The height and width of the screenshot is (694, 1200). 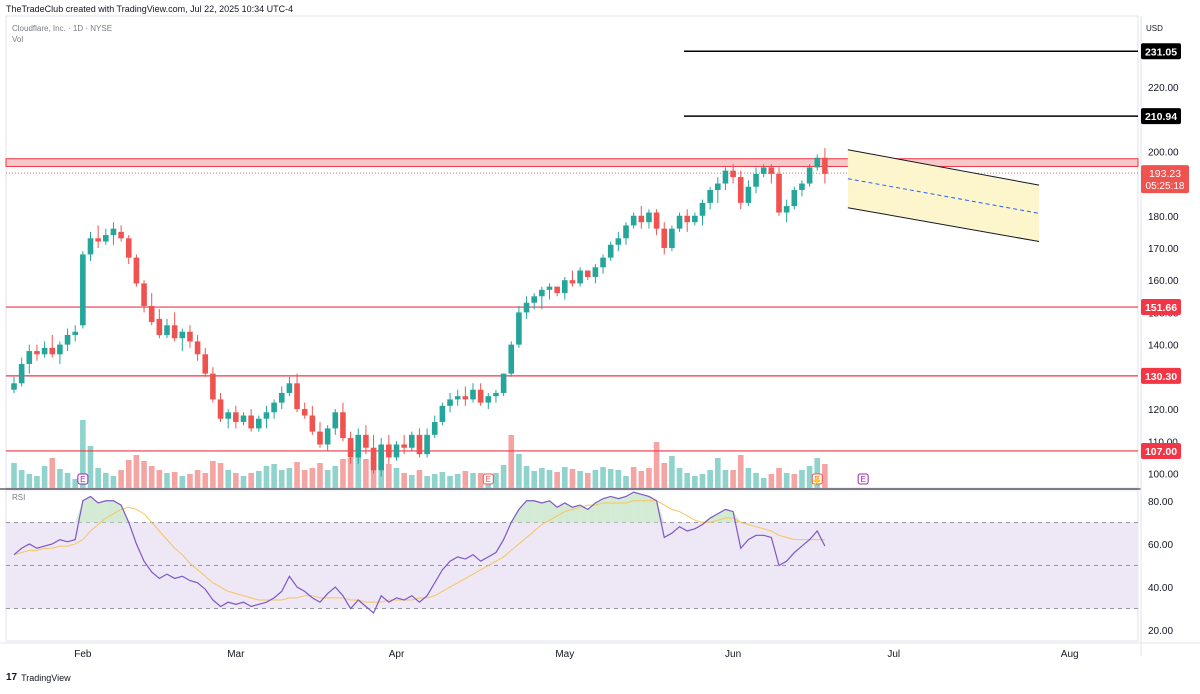 I want to click on rsi-tick-label: 60.00, so click(x=1160, y=545).